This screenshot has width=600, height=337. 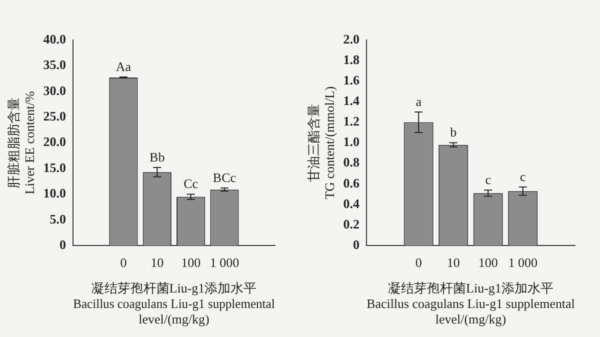 I want to click on y-tick-label: 1.8, so click(x=351, y=59).